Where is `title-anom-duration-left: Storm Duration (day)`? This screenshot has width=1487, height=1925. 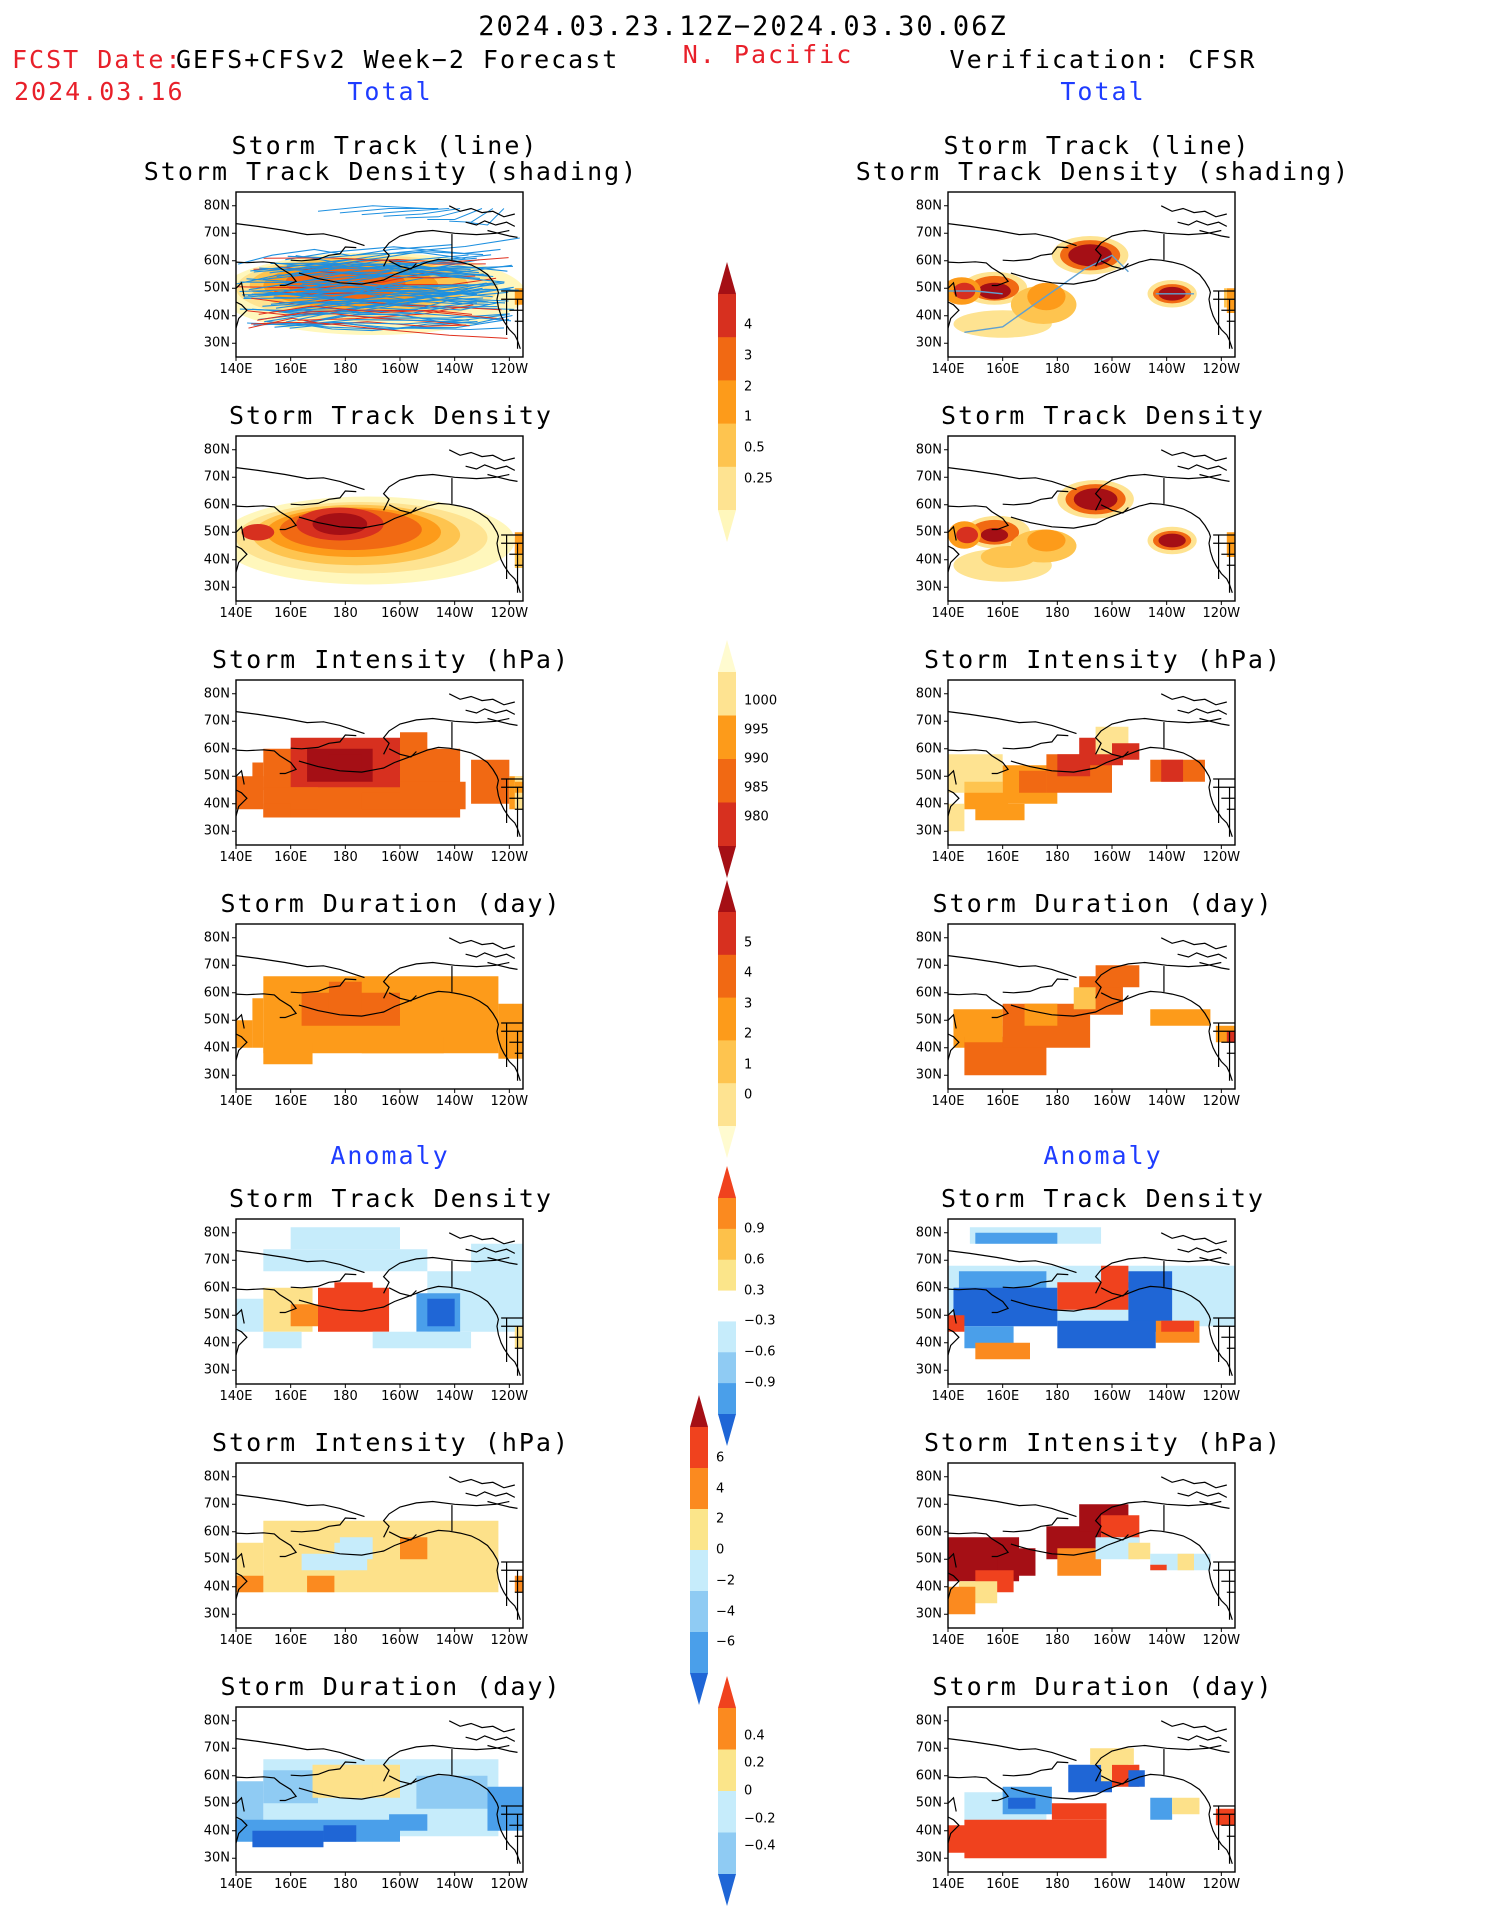 title-anom-duration-left: Storm Duration (day) is located at coordinates (391, 1686).